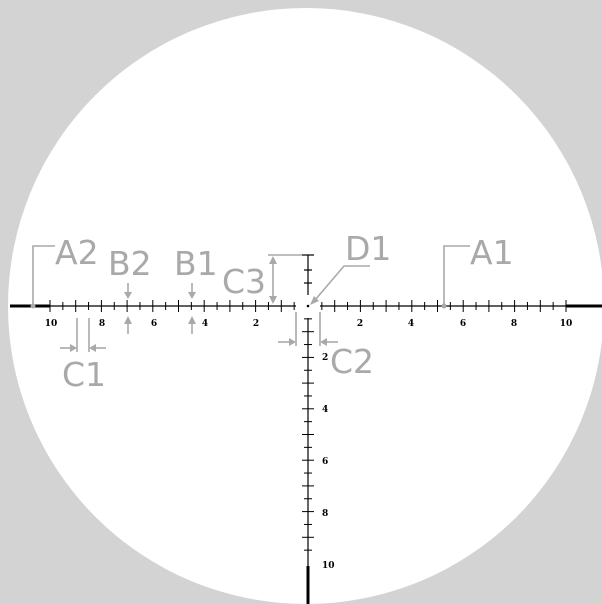 The height and width of the screenshot is (604, 602). What do you see at coordinates (456, 275) in the screenshot?
I see `a1-leader` at bounding box center [456, 275].